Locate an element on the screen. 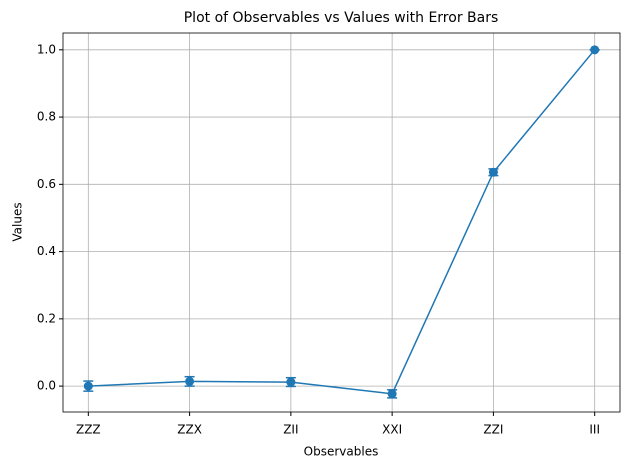 The width and height of the screenshot is (630, 470). y-tick-label: 0.0 is located at coordinates (46, 386).